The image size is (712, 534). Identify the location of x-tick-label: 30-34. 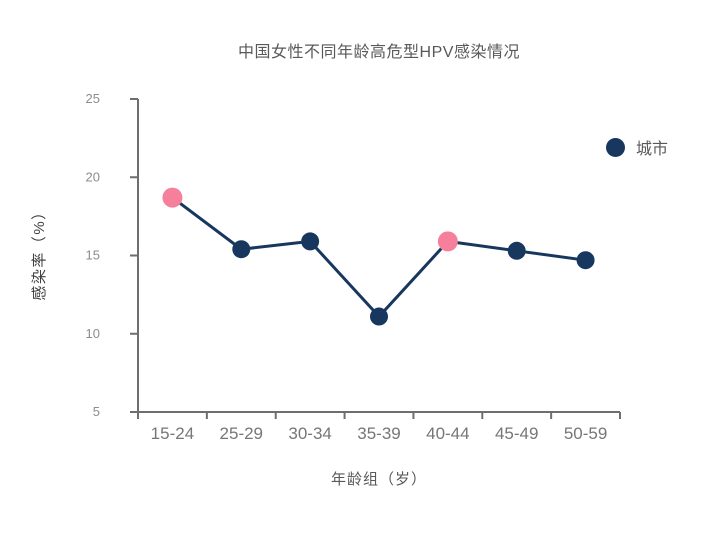
(309, 433).